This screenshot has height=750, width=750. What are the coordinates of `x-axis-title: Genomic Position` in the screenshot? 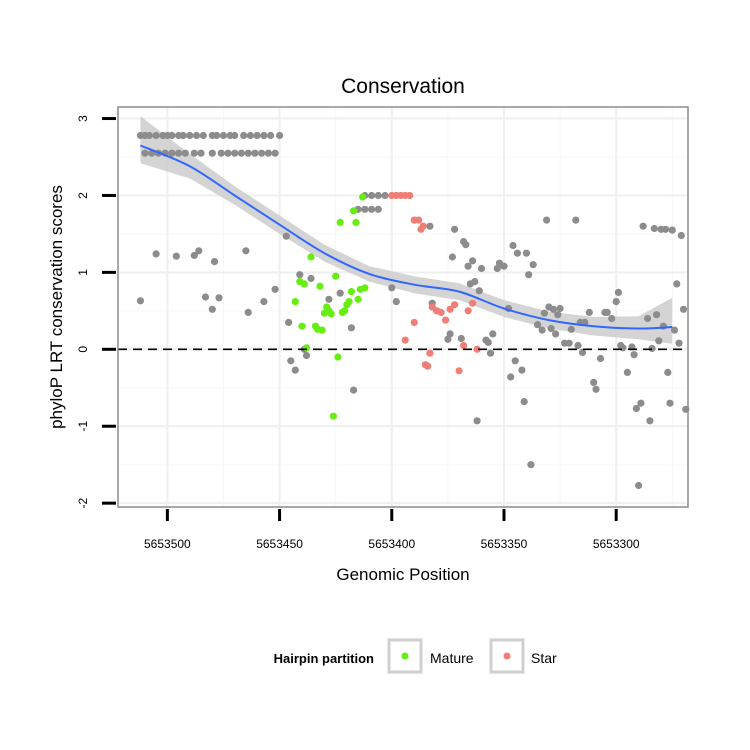 It's located at (402, 574).